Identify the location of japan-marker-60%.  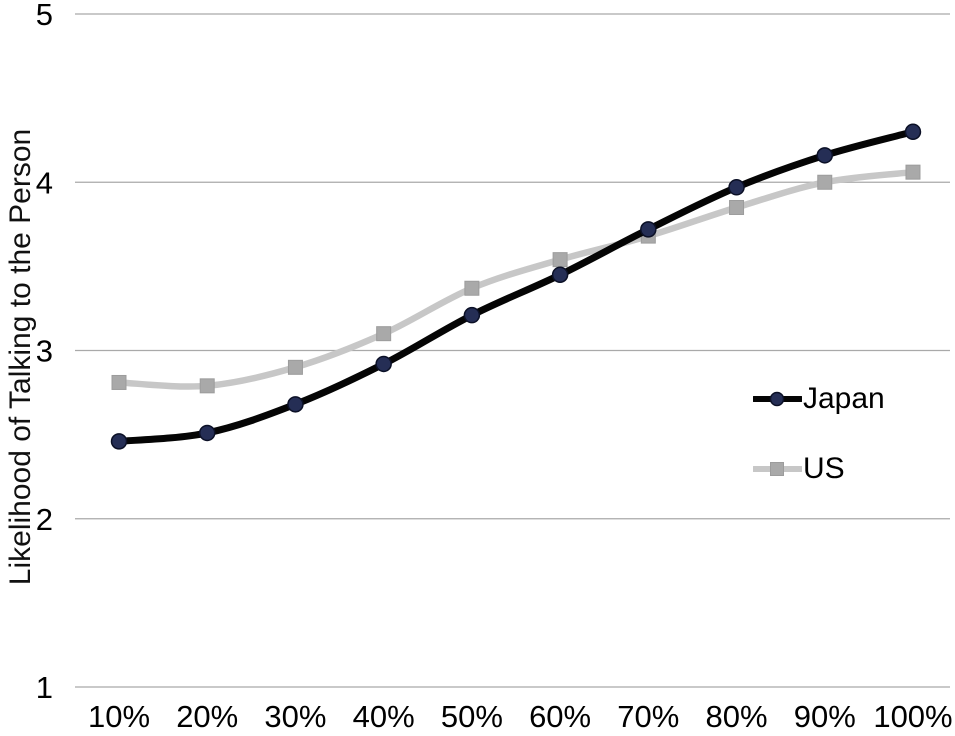
(560, 275).